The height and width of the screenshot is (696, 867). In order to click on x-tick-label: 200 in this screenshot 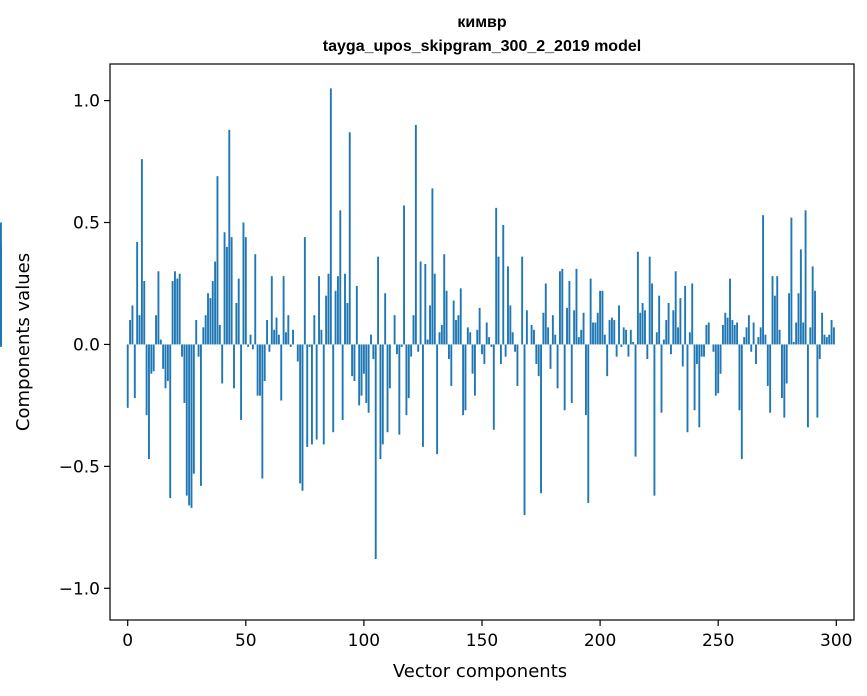, I will do `click(600, 641)`.